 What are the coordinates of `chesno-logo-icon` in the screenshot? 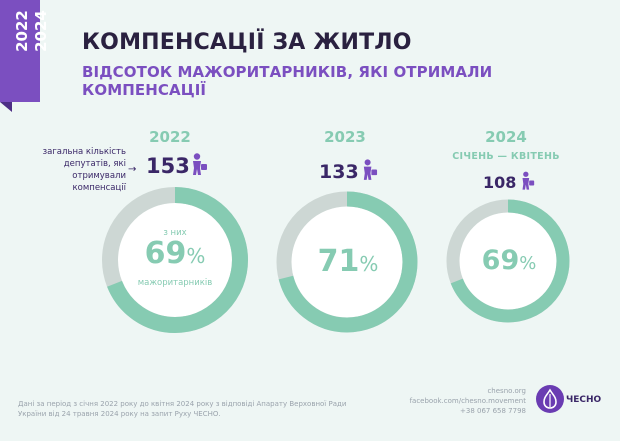 It's located at (550, 399).